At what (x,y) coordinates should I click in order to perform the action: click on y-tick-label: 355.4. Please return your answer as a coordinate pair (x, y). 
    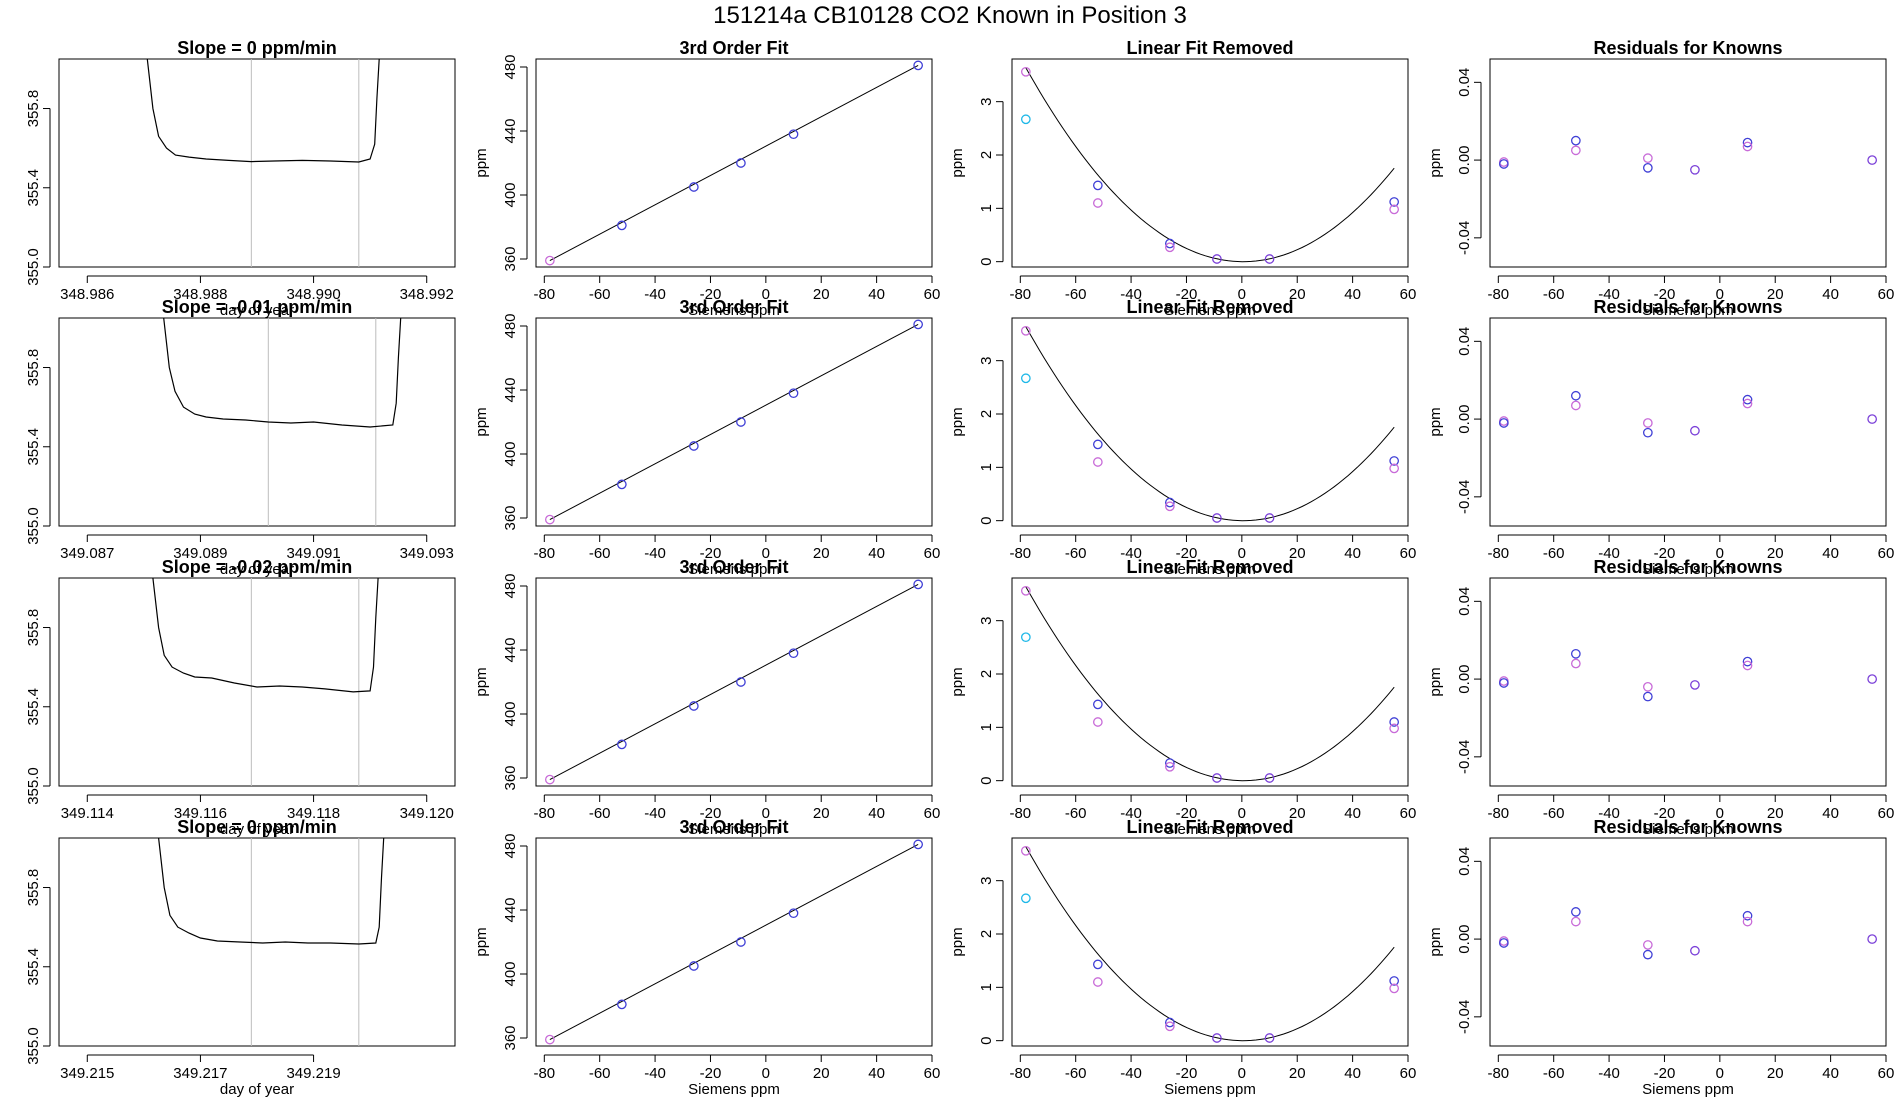
    Looking at the image, I should click on (33, 967).